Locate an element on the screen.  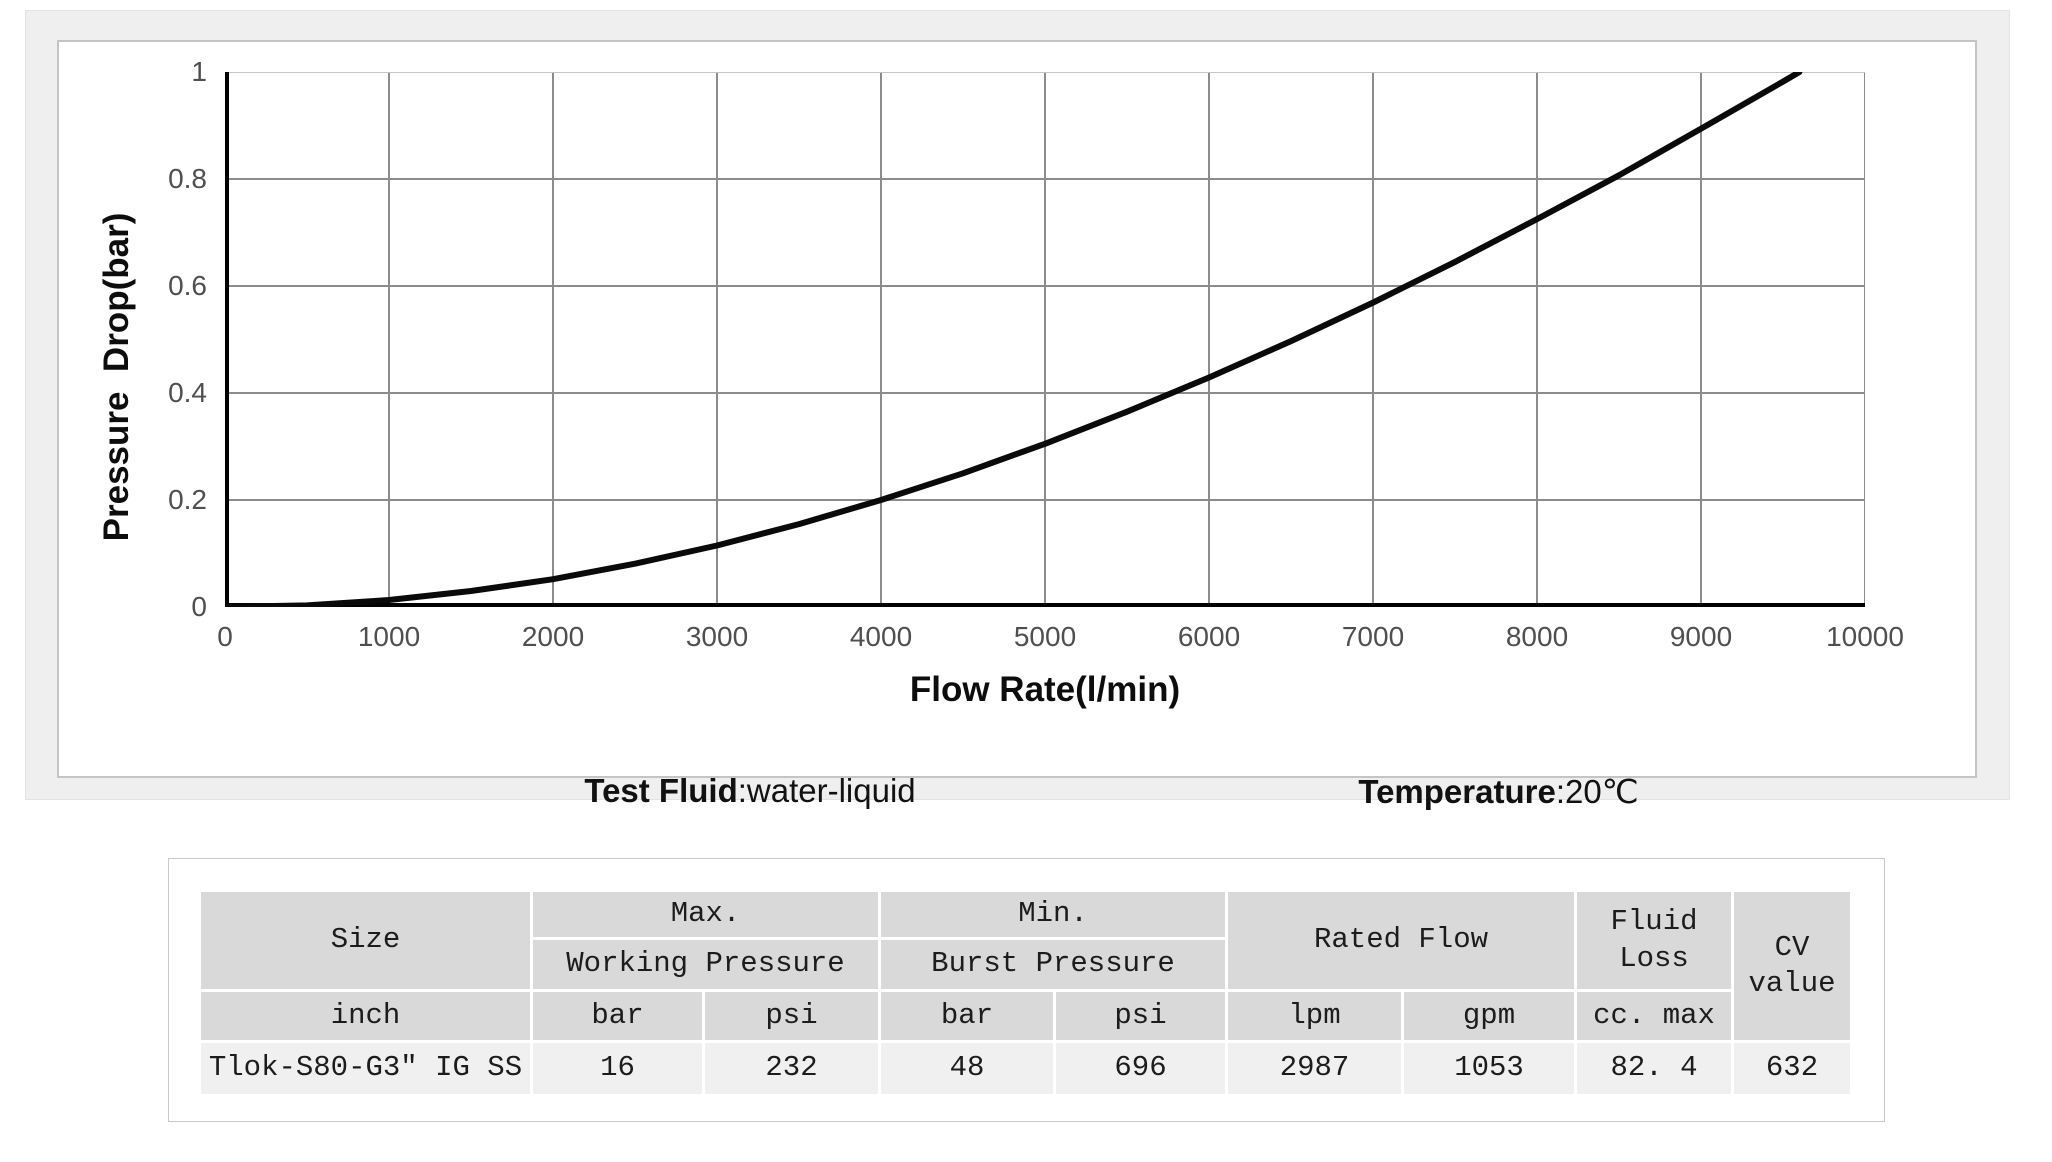
temperature-value: :20℃ is located at coordinates (1597, 791).